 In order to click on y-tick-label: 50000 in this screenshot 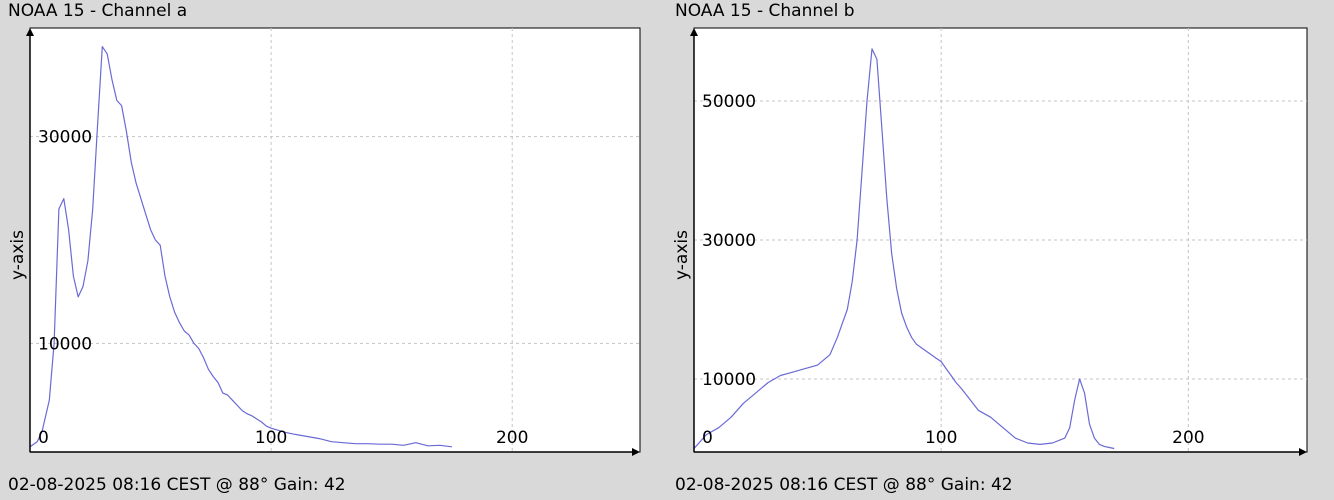, I will do `click(729, 102)`.